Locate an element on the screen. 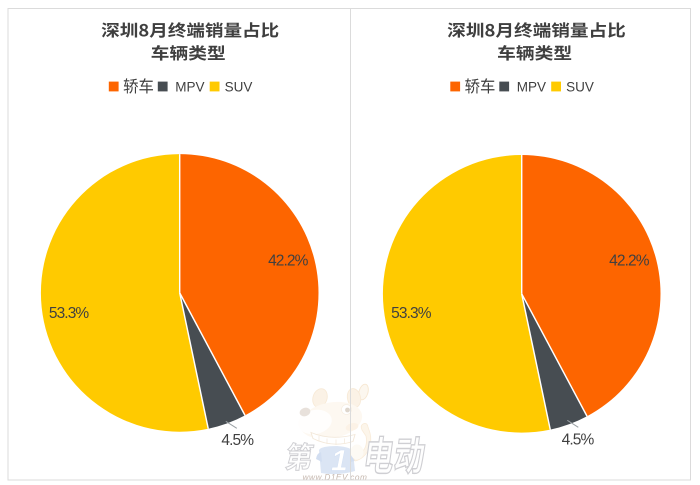 The width and height of the screenshot is (700, 485). svg-text: 1 is located at coordinates (339, 461).